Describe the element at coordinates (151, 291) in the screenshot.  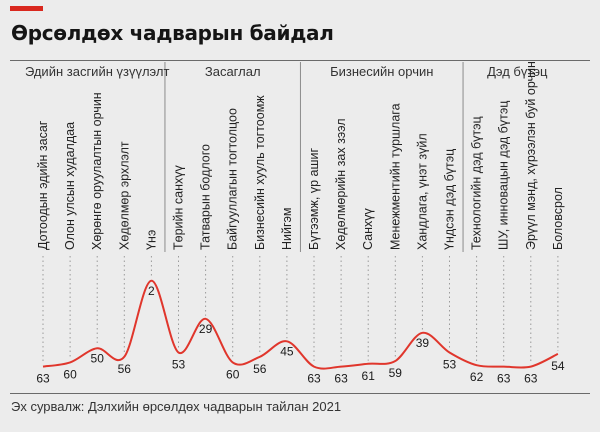
I see `data-label: 2` at that location.